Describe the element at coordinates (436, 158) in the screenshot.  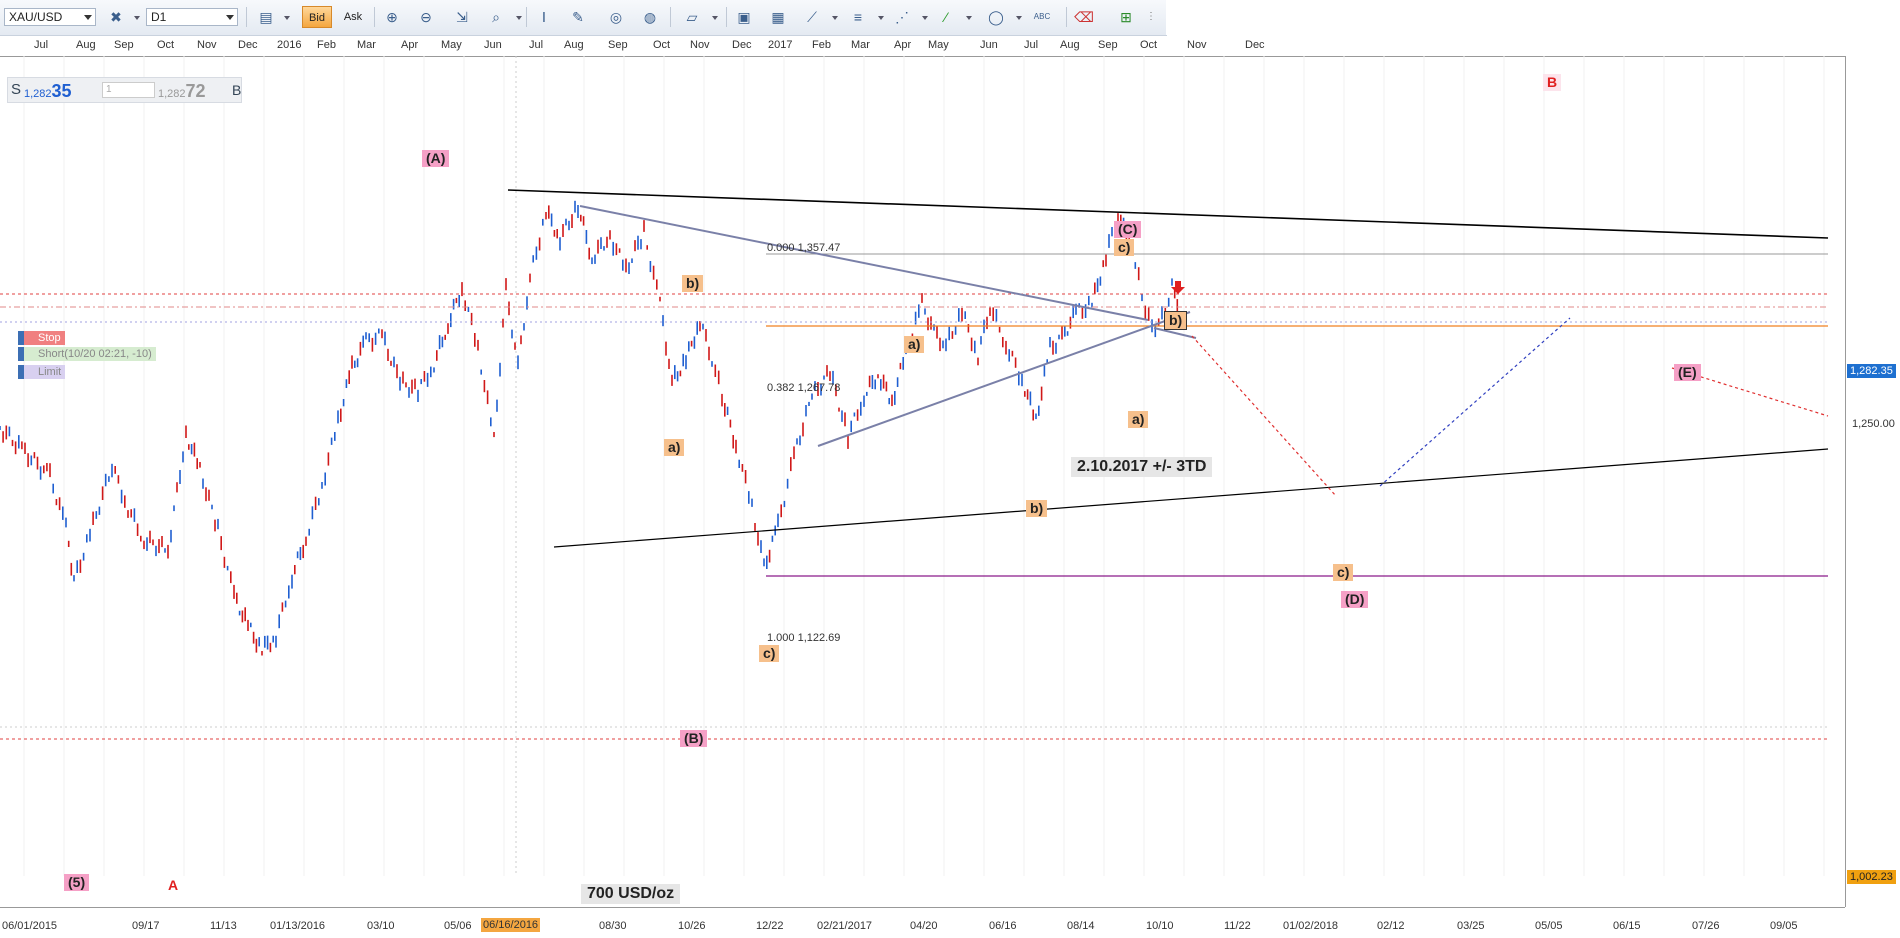
I see `wave-label-A: (A)` at that location.